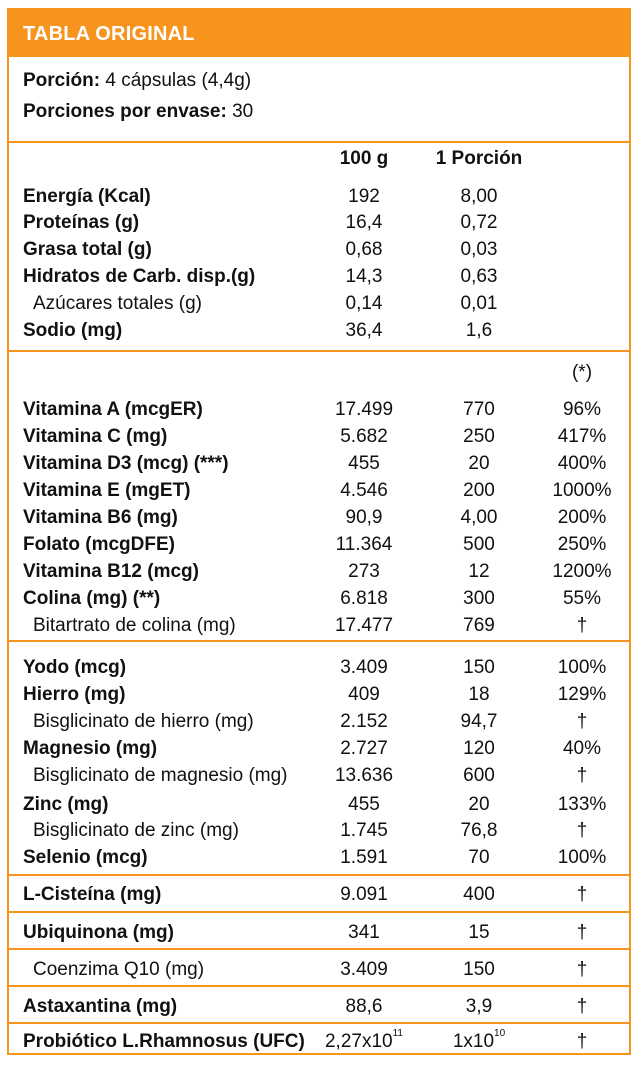 This screenshot has height=1067, width=640. I want to click on nutrient-label: Vitamina B12 (mcg), so click(111, 571).